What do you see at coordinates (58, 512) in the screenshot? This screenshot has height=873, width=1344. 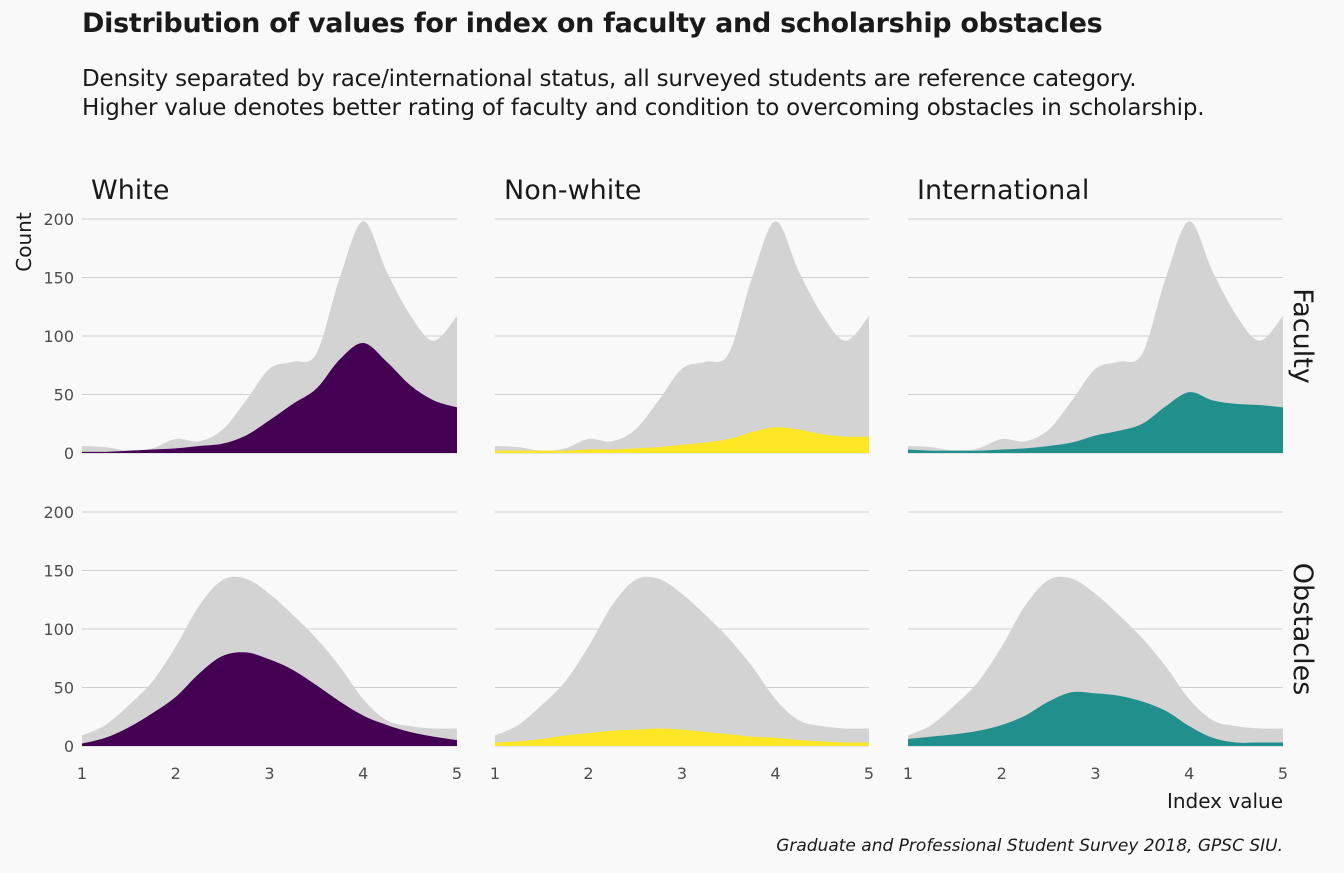 I see `y-tick-label-obstacles-200: 200` at bounding box center [58, 512].